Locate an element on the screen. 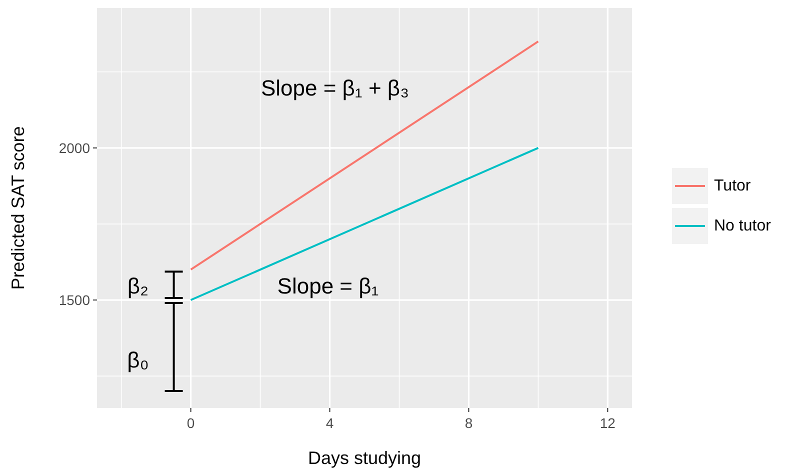  annotation: Slope = β₁ is located at coordinates (328, 286).